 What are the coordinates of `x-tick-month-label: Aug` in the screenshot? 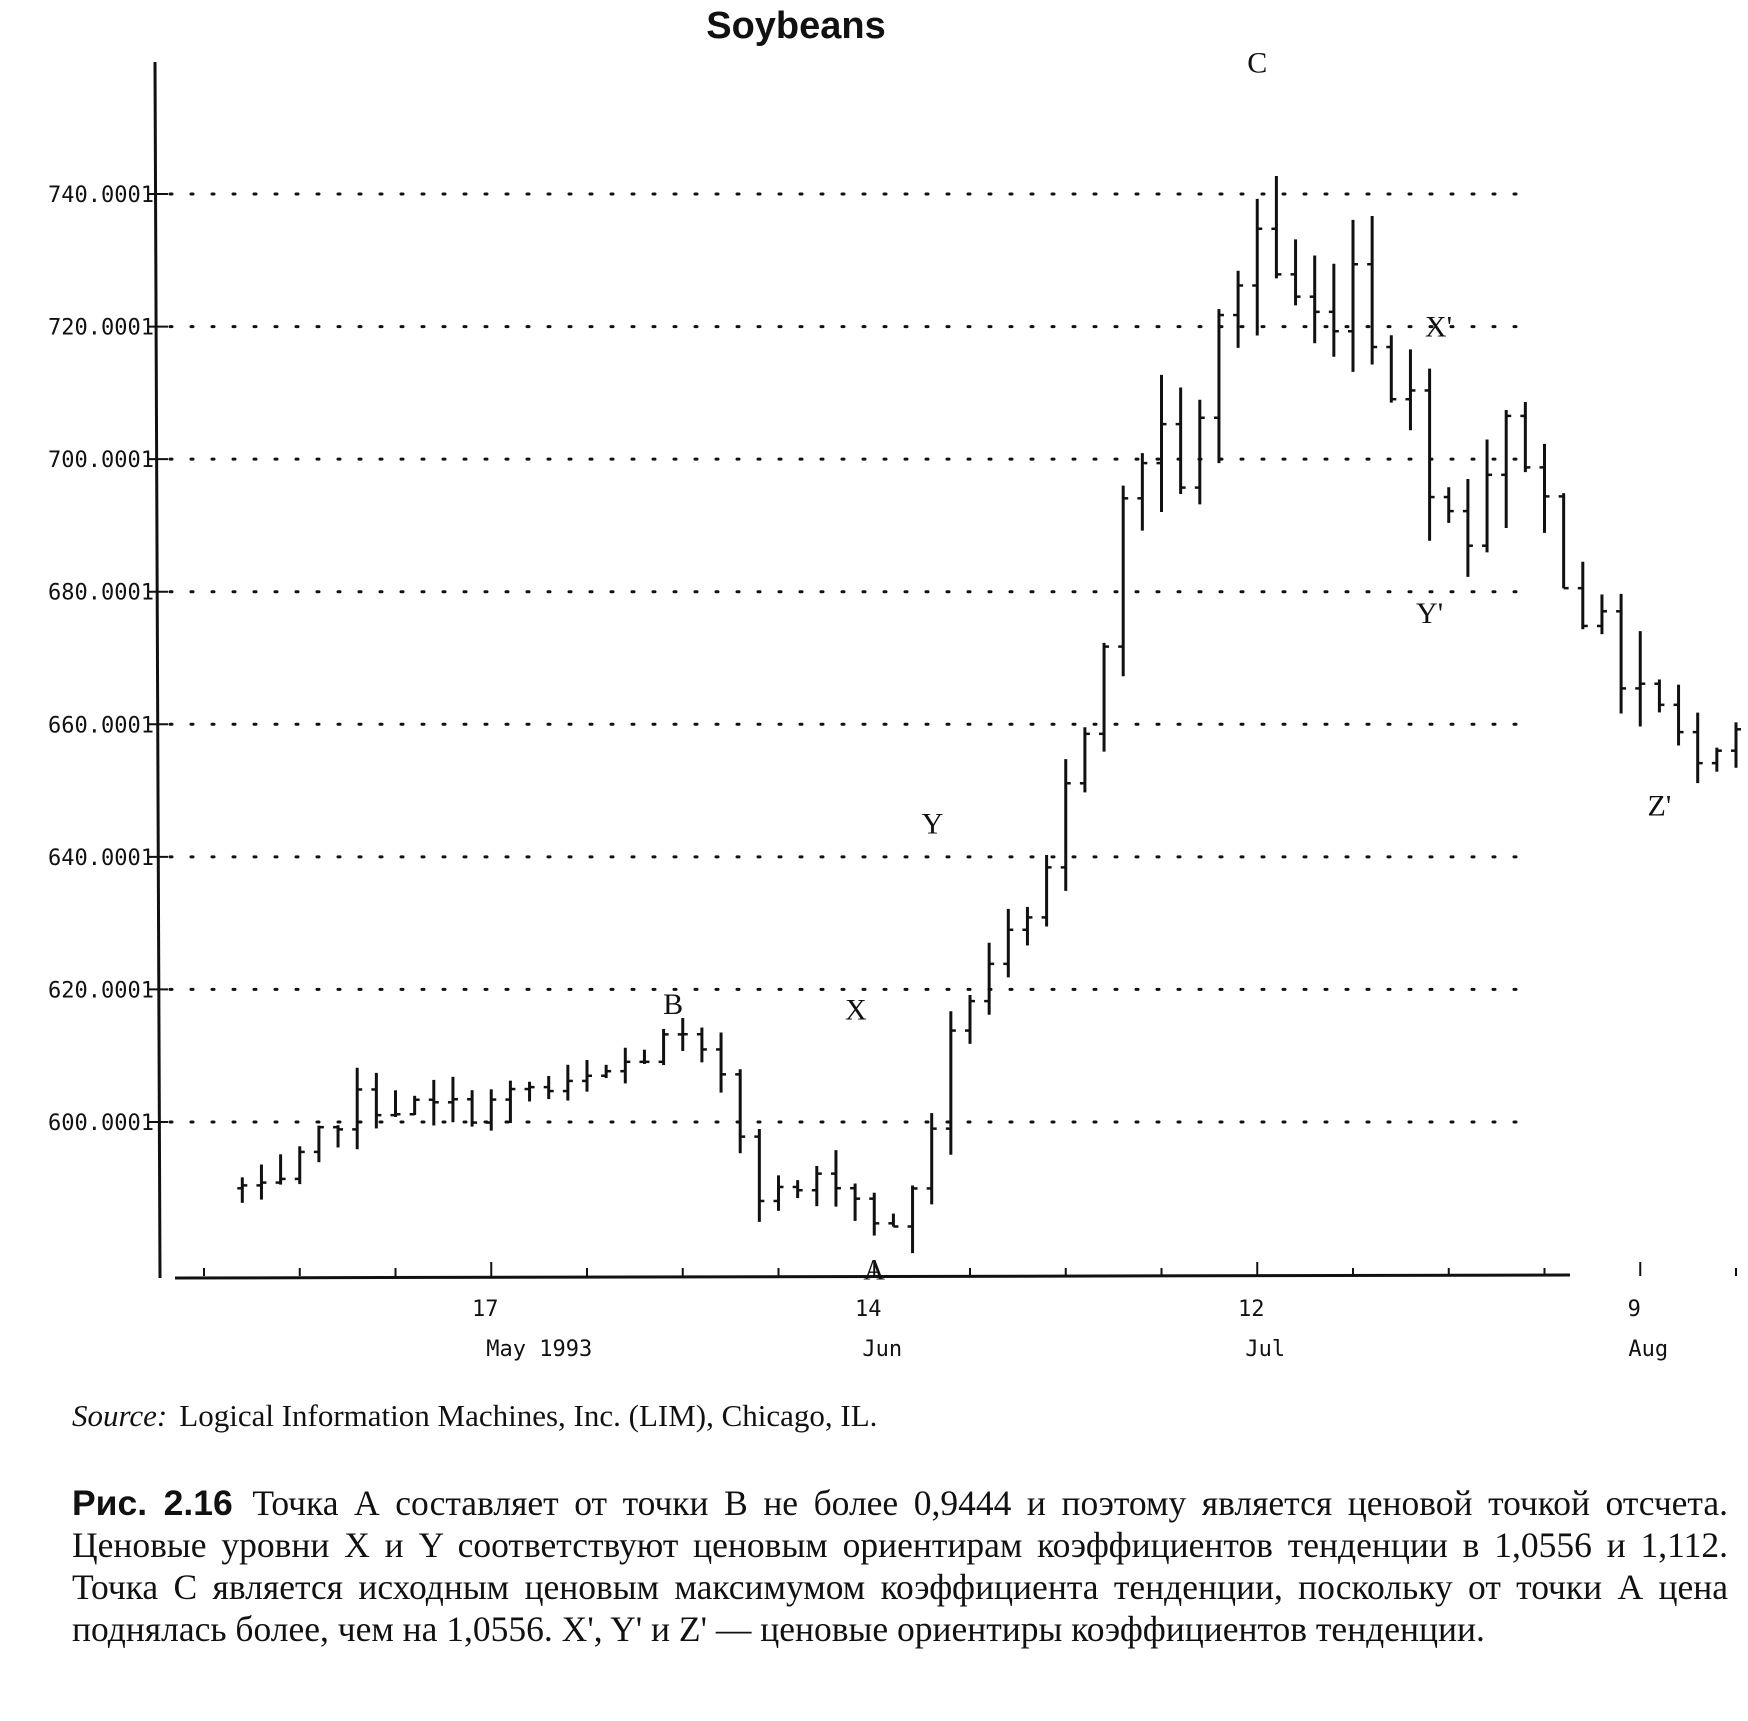 It's located at (1648, 1349).